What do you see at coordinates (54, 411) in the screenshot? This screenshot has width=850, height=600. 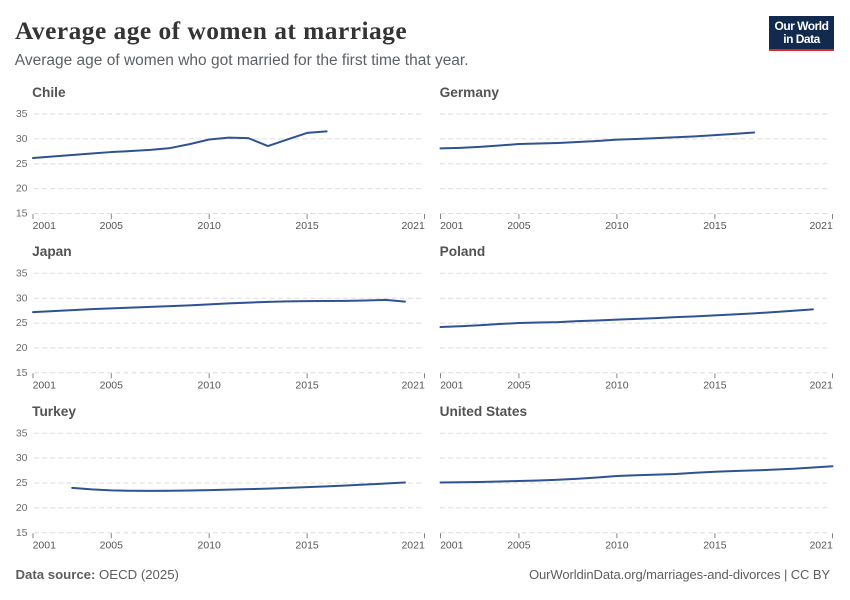 I see `svg-text: Turkey` at bounding box center [54, 411].